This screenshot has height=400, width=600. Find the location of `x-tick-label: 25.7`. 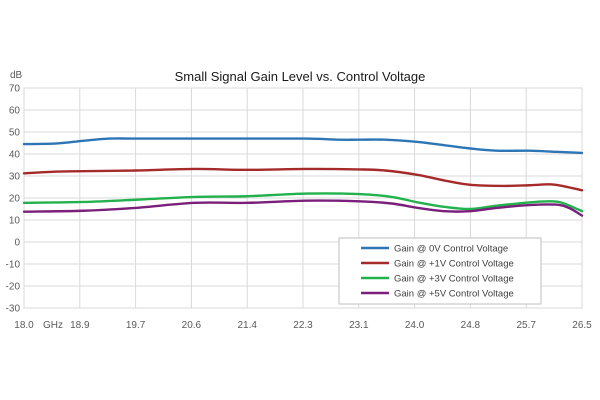

x-tick-label: 25.7 is located at coordinates (526, 325).